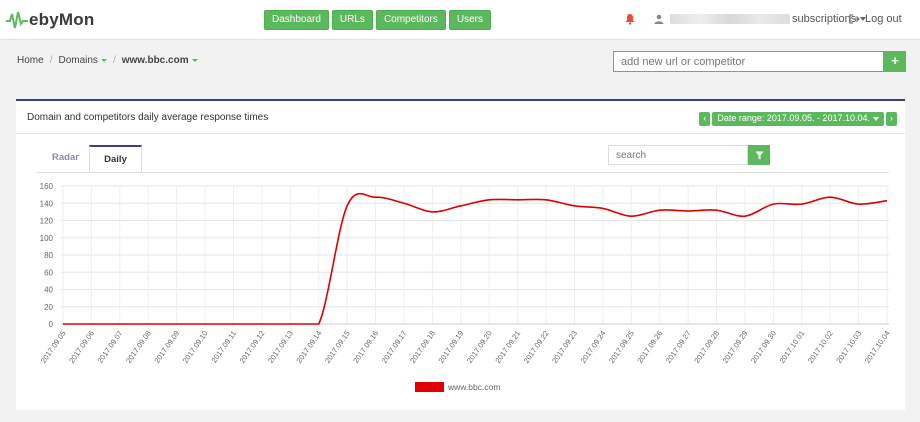 The image size is (920, 422). Describe the element at coordinates (224, 346) in the screenshot. I see `x-tick-label: 2017.09.11` at that location.